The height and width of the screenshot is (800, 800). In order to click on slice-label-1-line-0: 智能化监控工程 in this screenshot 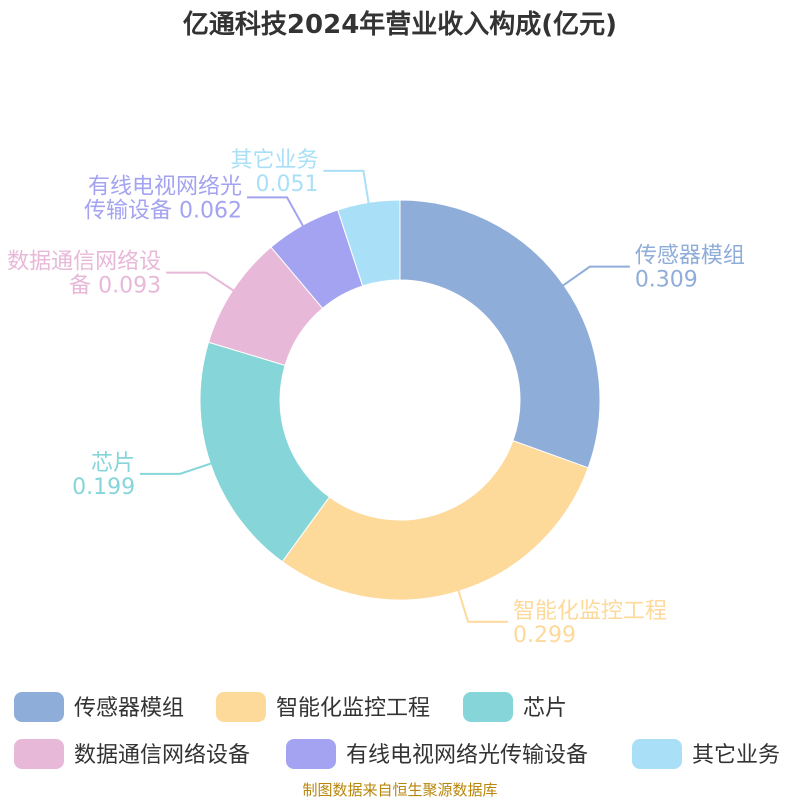, I will do `click(590, 611)`.